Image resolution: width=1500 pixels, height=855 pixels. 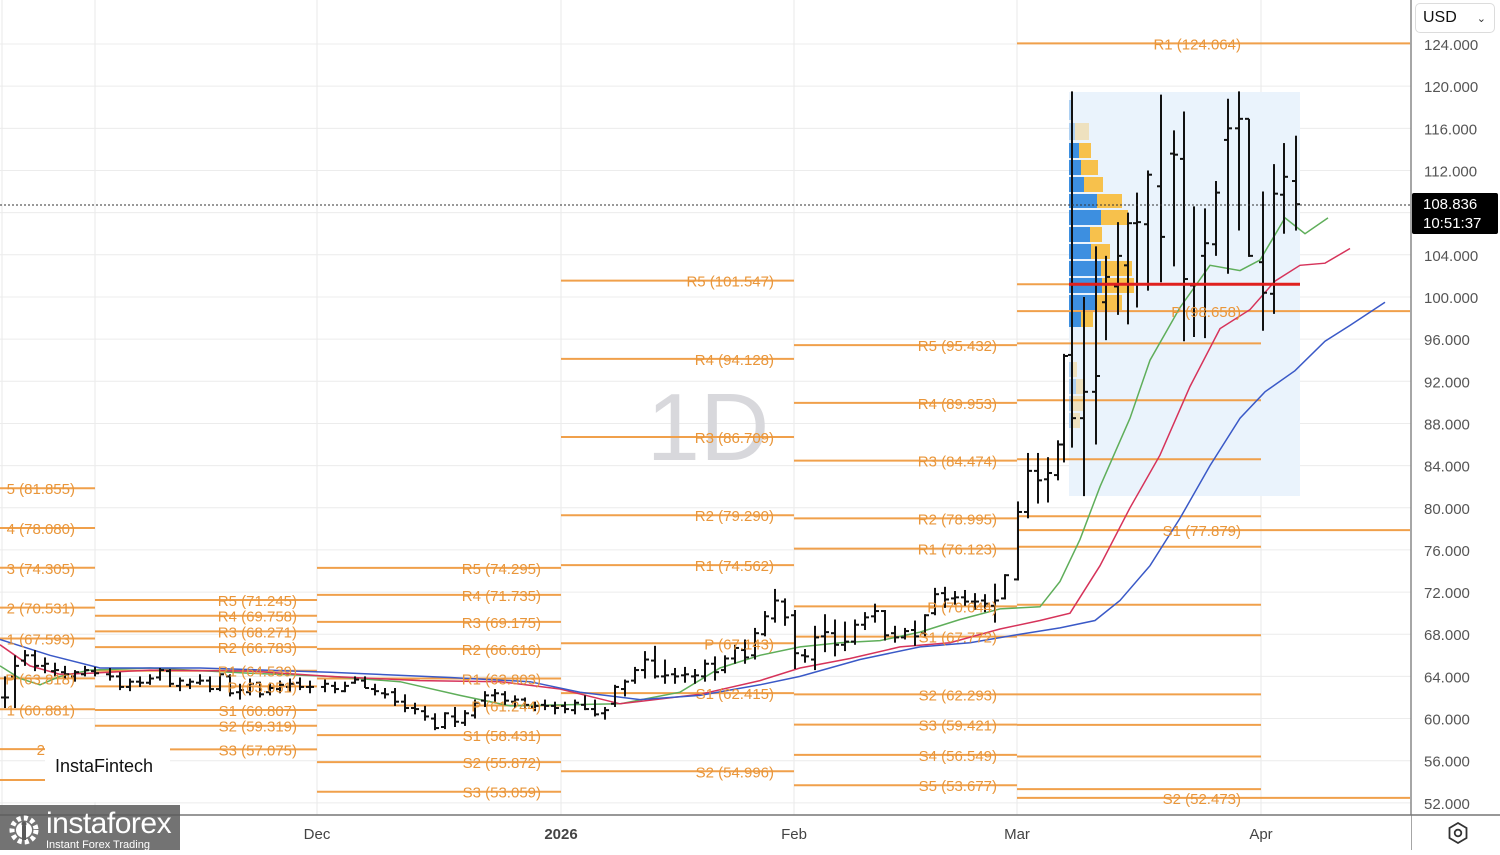 I want to click on pivot-label-s2: S2 (55.872), so click(x=502, y=763).